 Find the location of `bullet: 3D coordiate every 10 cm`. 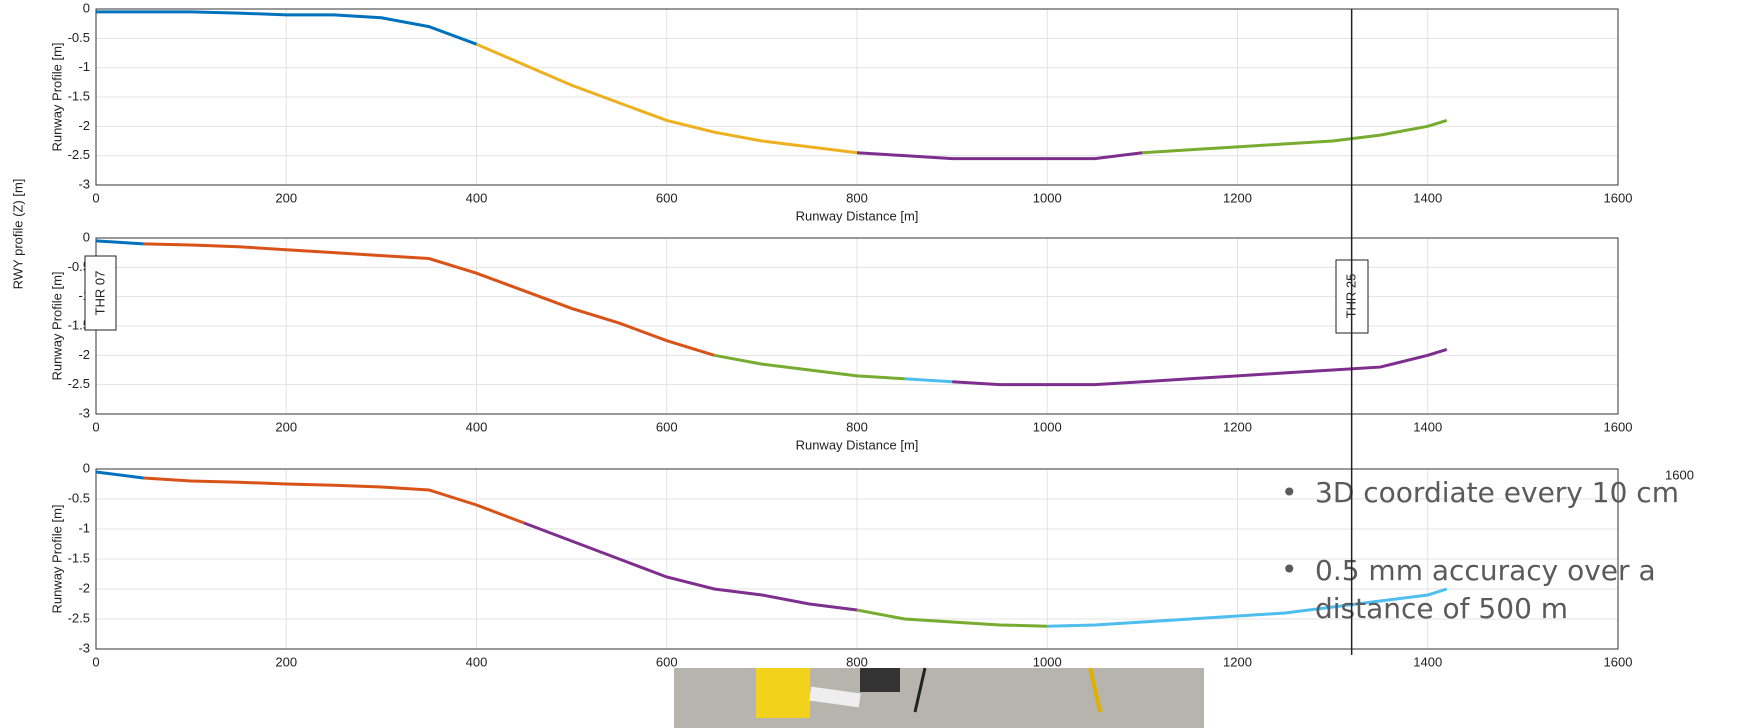

bullet: 3D coordiate every 10 cm is located at coordinates (1497, 492).